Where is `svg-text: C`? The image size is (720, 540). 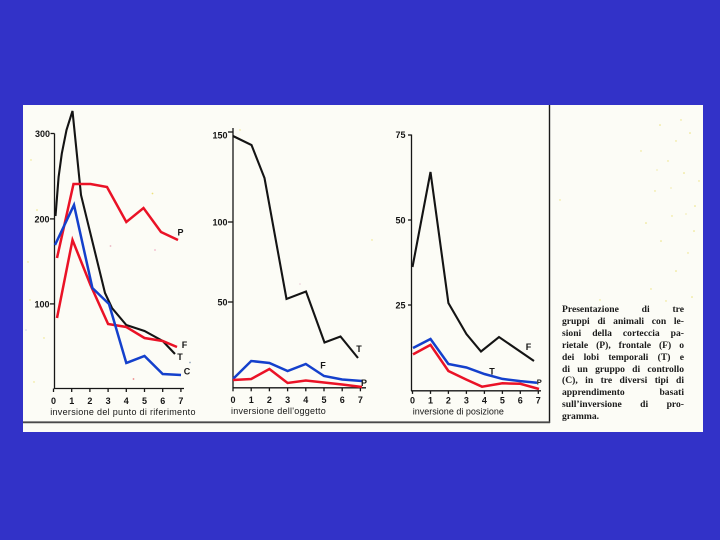
svg-text: C is located at coordinates (187, 372).